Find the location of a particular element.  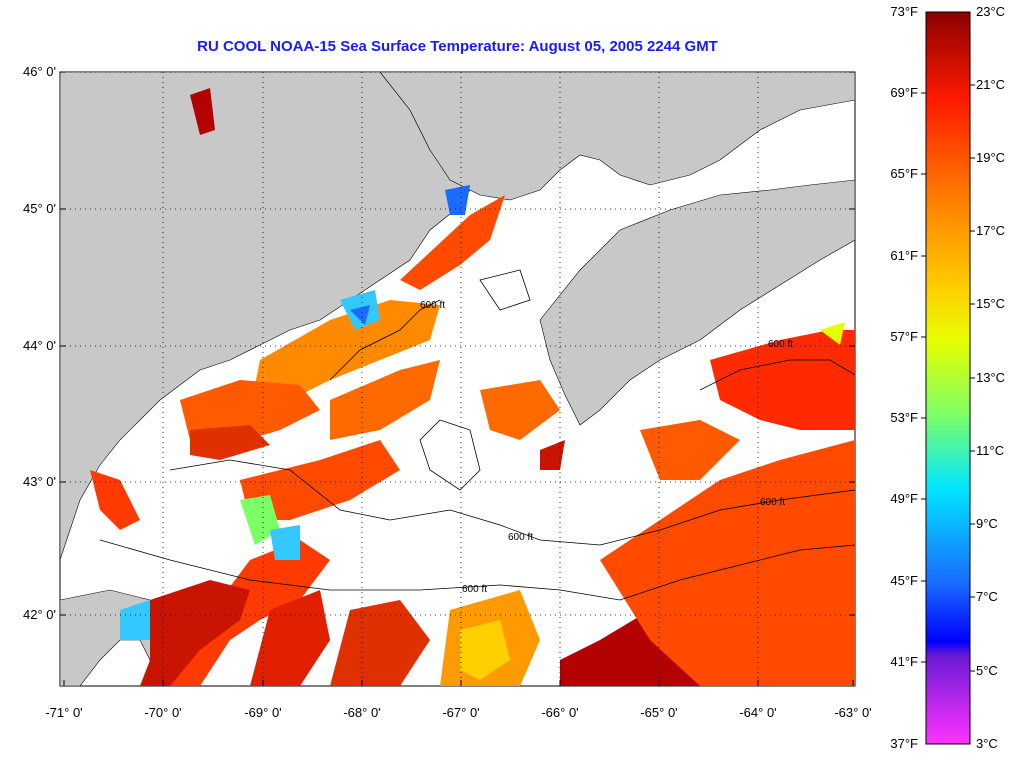

lat-label: 45° 0' is located at coordinates (39, 208).